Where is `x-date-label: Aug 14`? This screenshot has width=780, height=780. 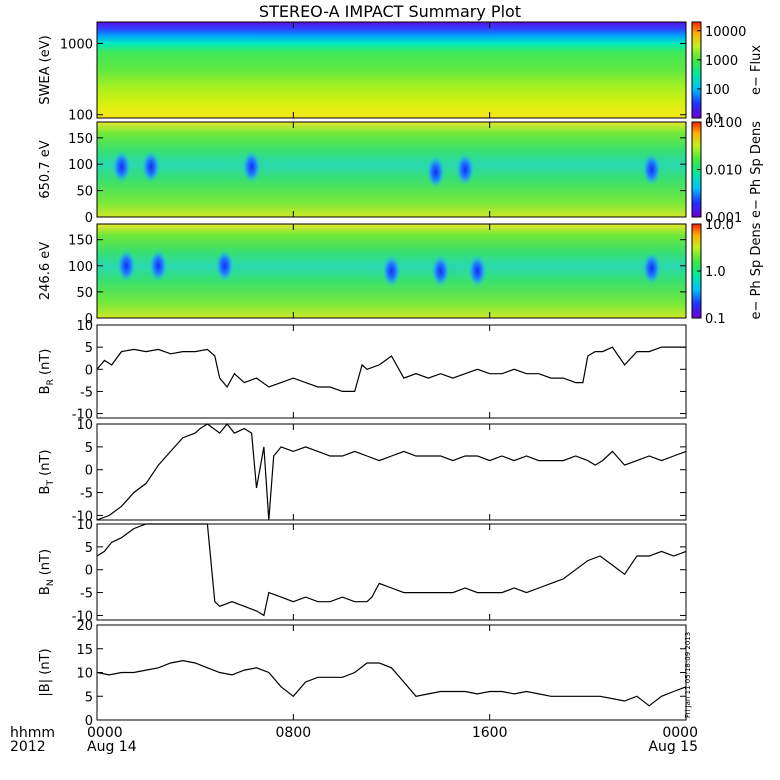 x-date-label: Aug 14 is located at coordinates (112, 747).